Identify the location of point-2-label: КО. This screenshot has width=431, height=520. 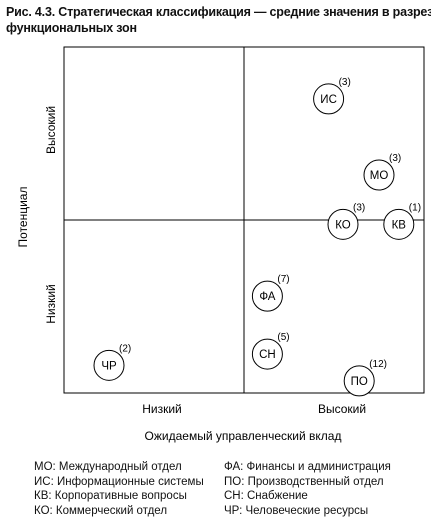
(343, 225).